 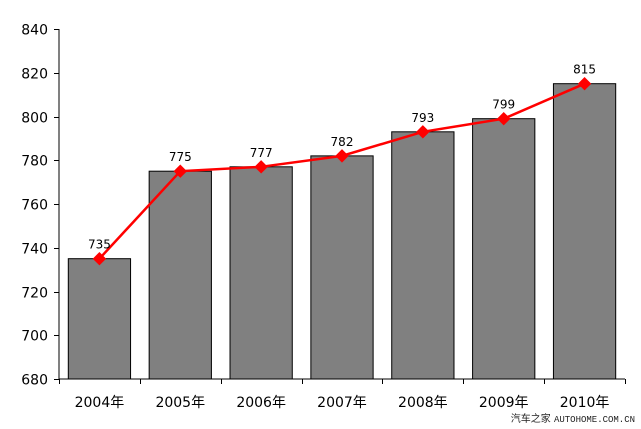 What do you see at coordinates (594, 420) in the screenshot?
I see `watermark-latin: AUTOHOME.COM.CN` at bounding box center [594, 420].